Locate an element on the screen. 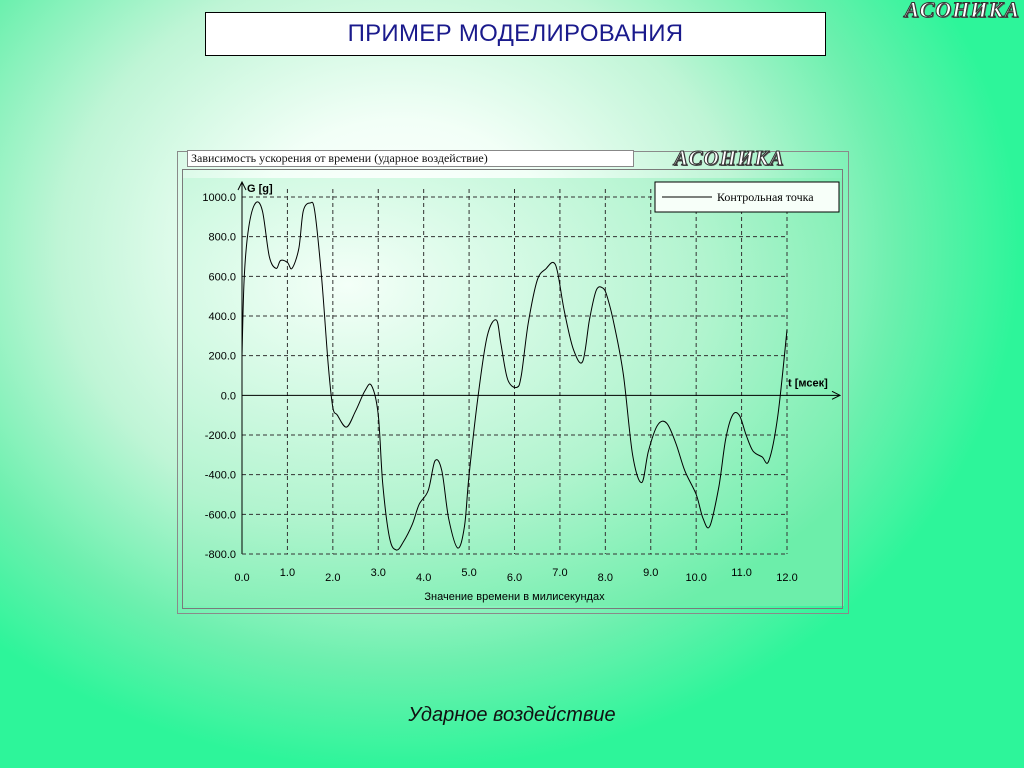 The width and height of the screenshot is (1024, 768). x-tick-label: 8.0 is located at coordinates (605, 578).